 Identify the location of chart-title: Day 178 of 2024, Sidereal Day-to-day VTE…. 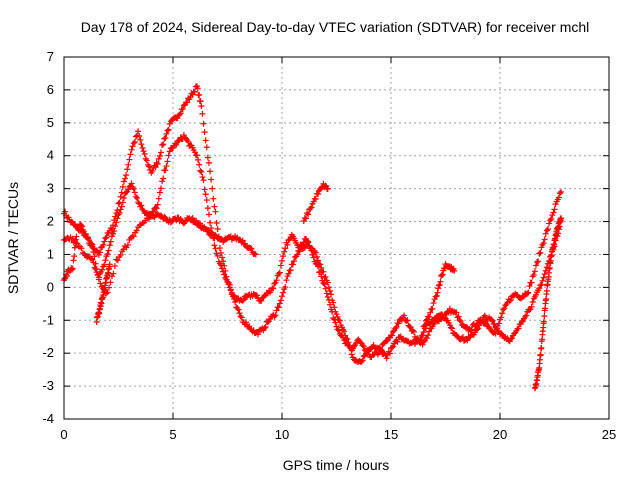
(335, 27).